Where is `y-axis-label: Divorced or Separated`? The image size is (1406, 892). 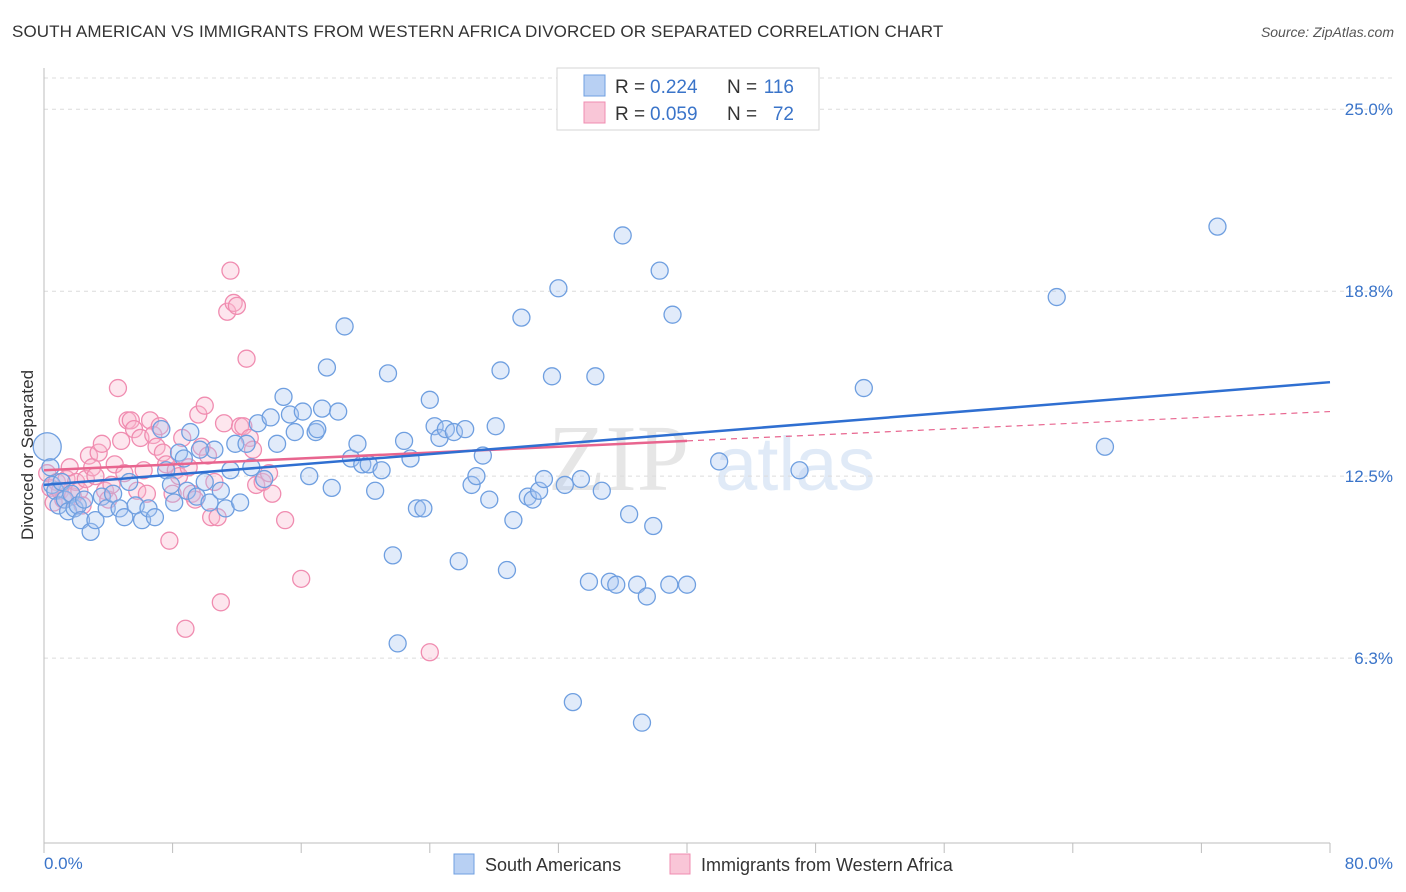 y-axis-label: Divorced or Separated is located at coordinates (27, 455).